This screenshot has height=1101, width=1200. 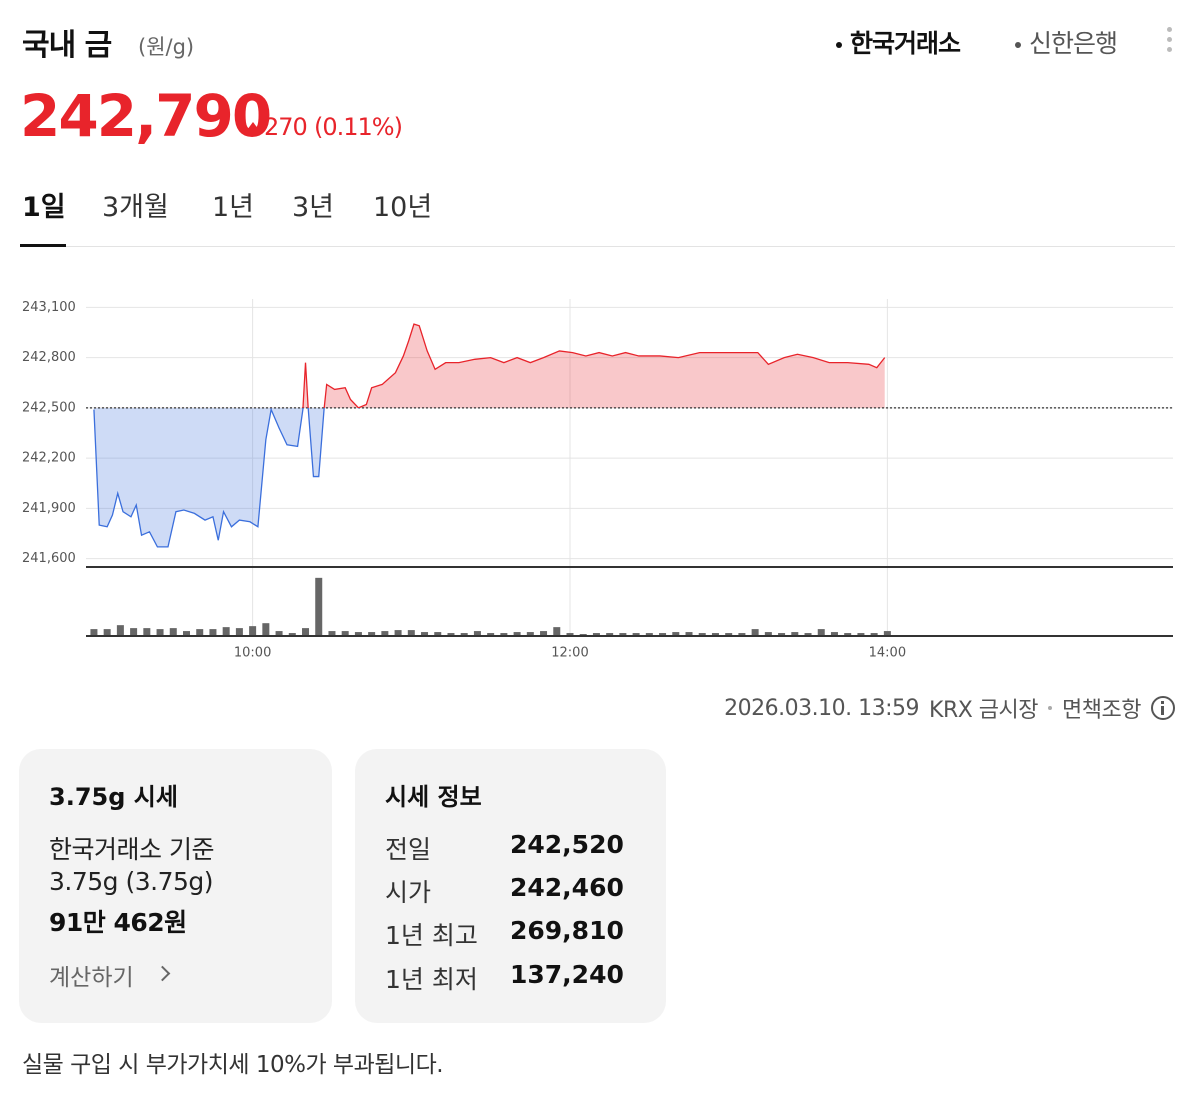 I want to click on price-change-pct: (0.11%), so click(x=358, y=127).